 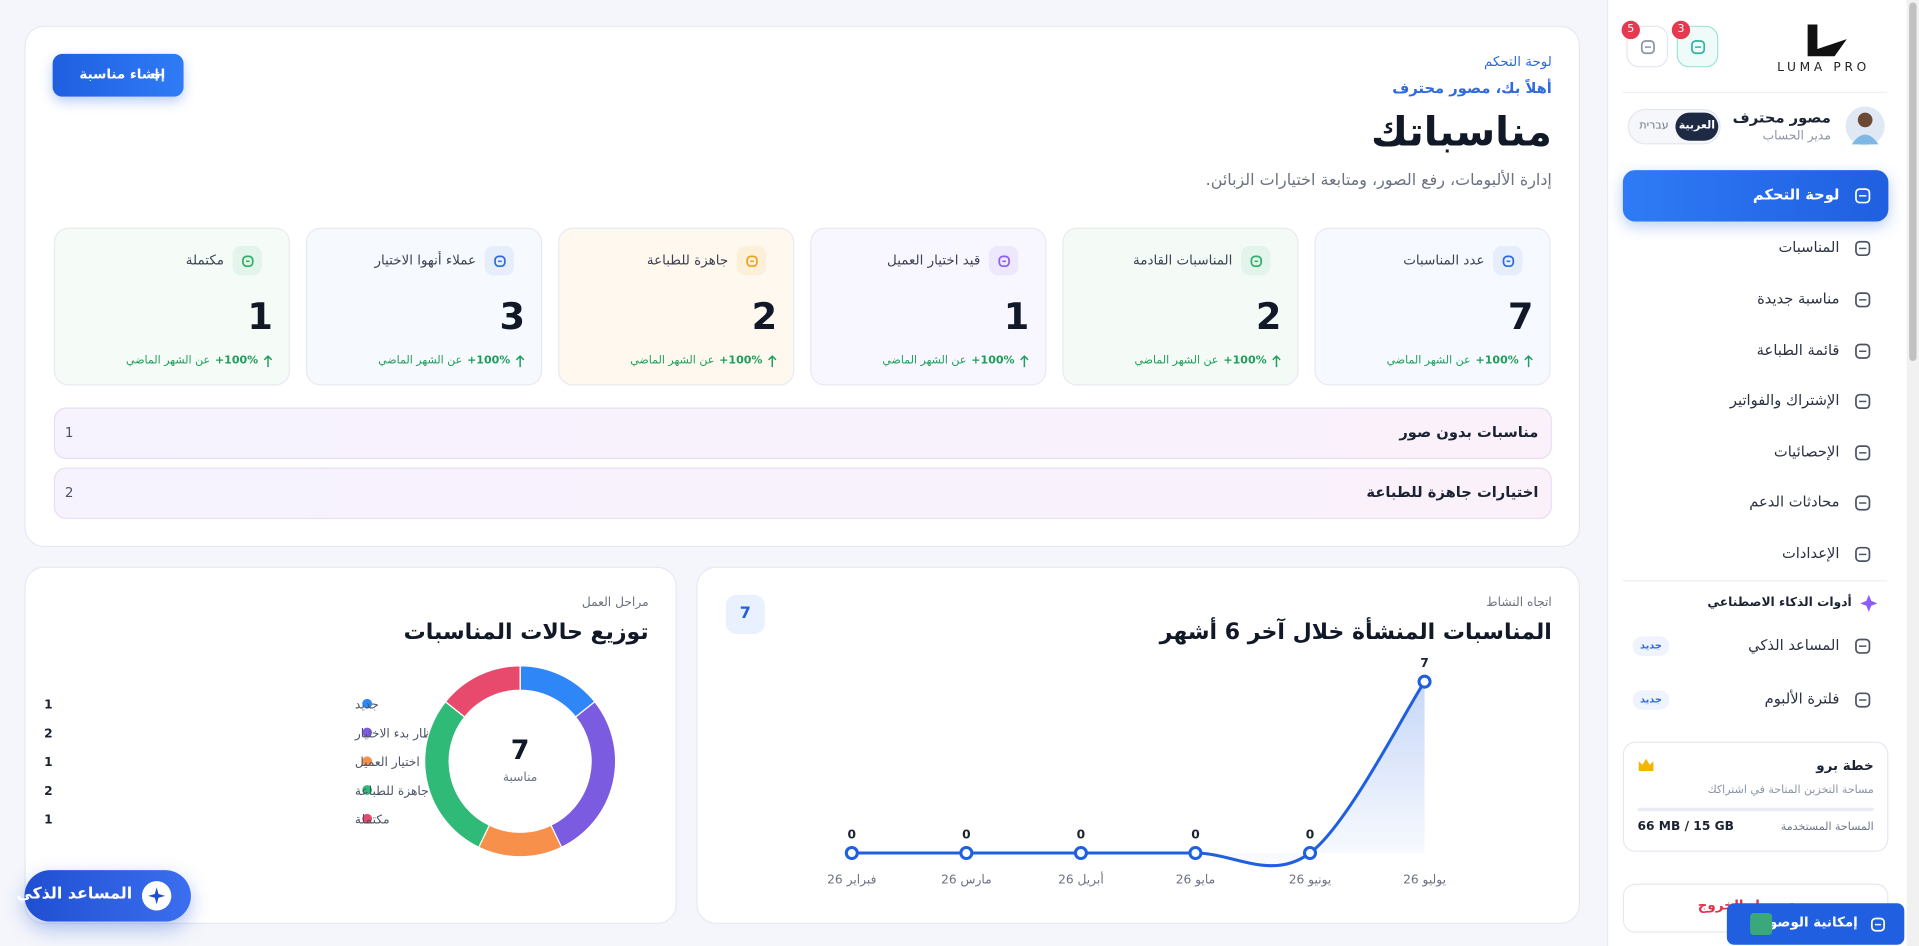 I want to click on legend-label: بانتظار بدء الاختيار, so click(x=400, y=733).